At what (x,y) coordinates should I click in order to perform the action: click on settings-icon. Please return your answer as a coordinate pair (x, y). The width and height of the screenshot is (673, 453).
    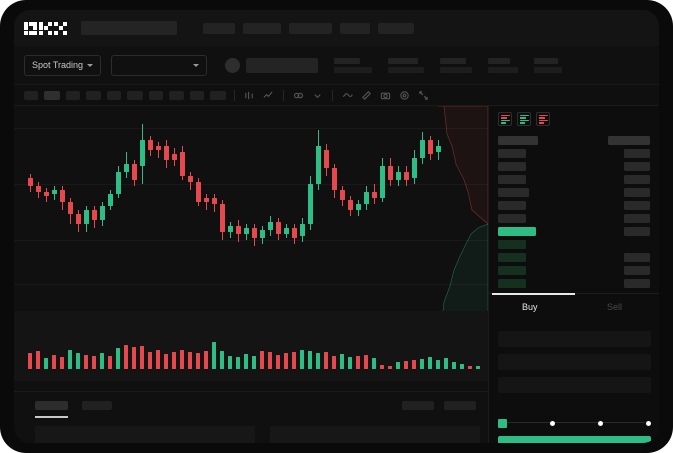
    Looking at the image, I should click on (404, 95).